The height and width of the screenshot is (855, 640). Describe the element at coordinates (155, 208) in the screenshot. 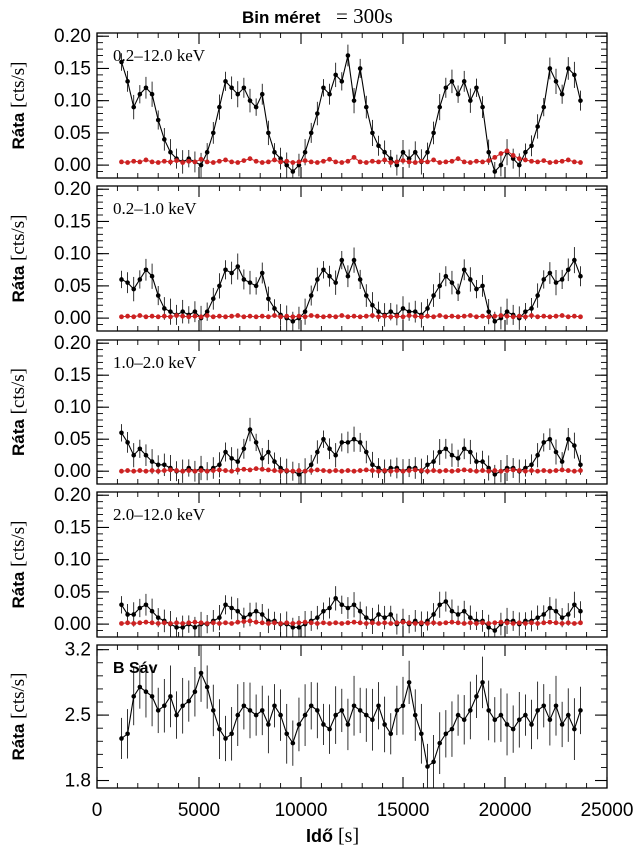

I see `band-label: 0.2–1.0 keV` at that location.